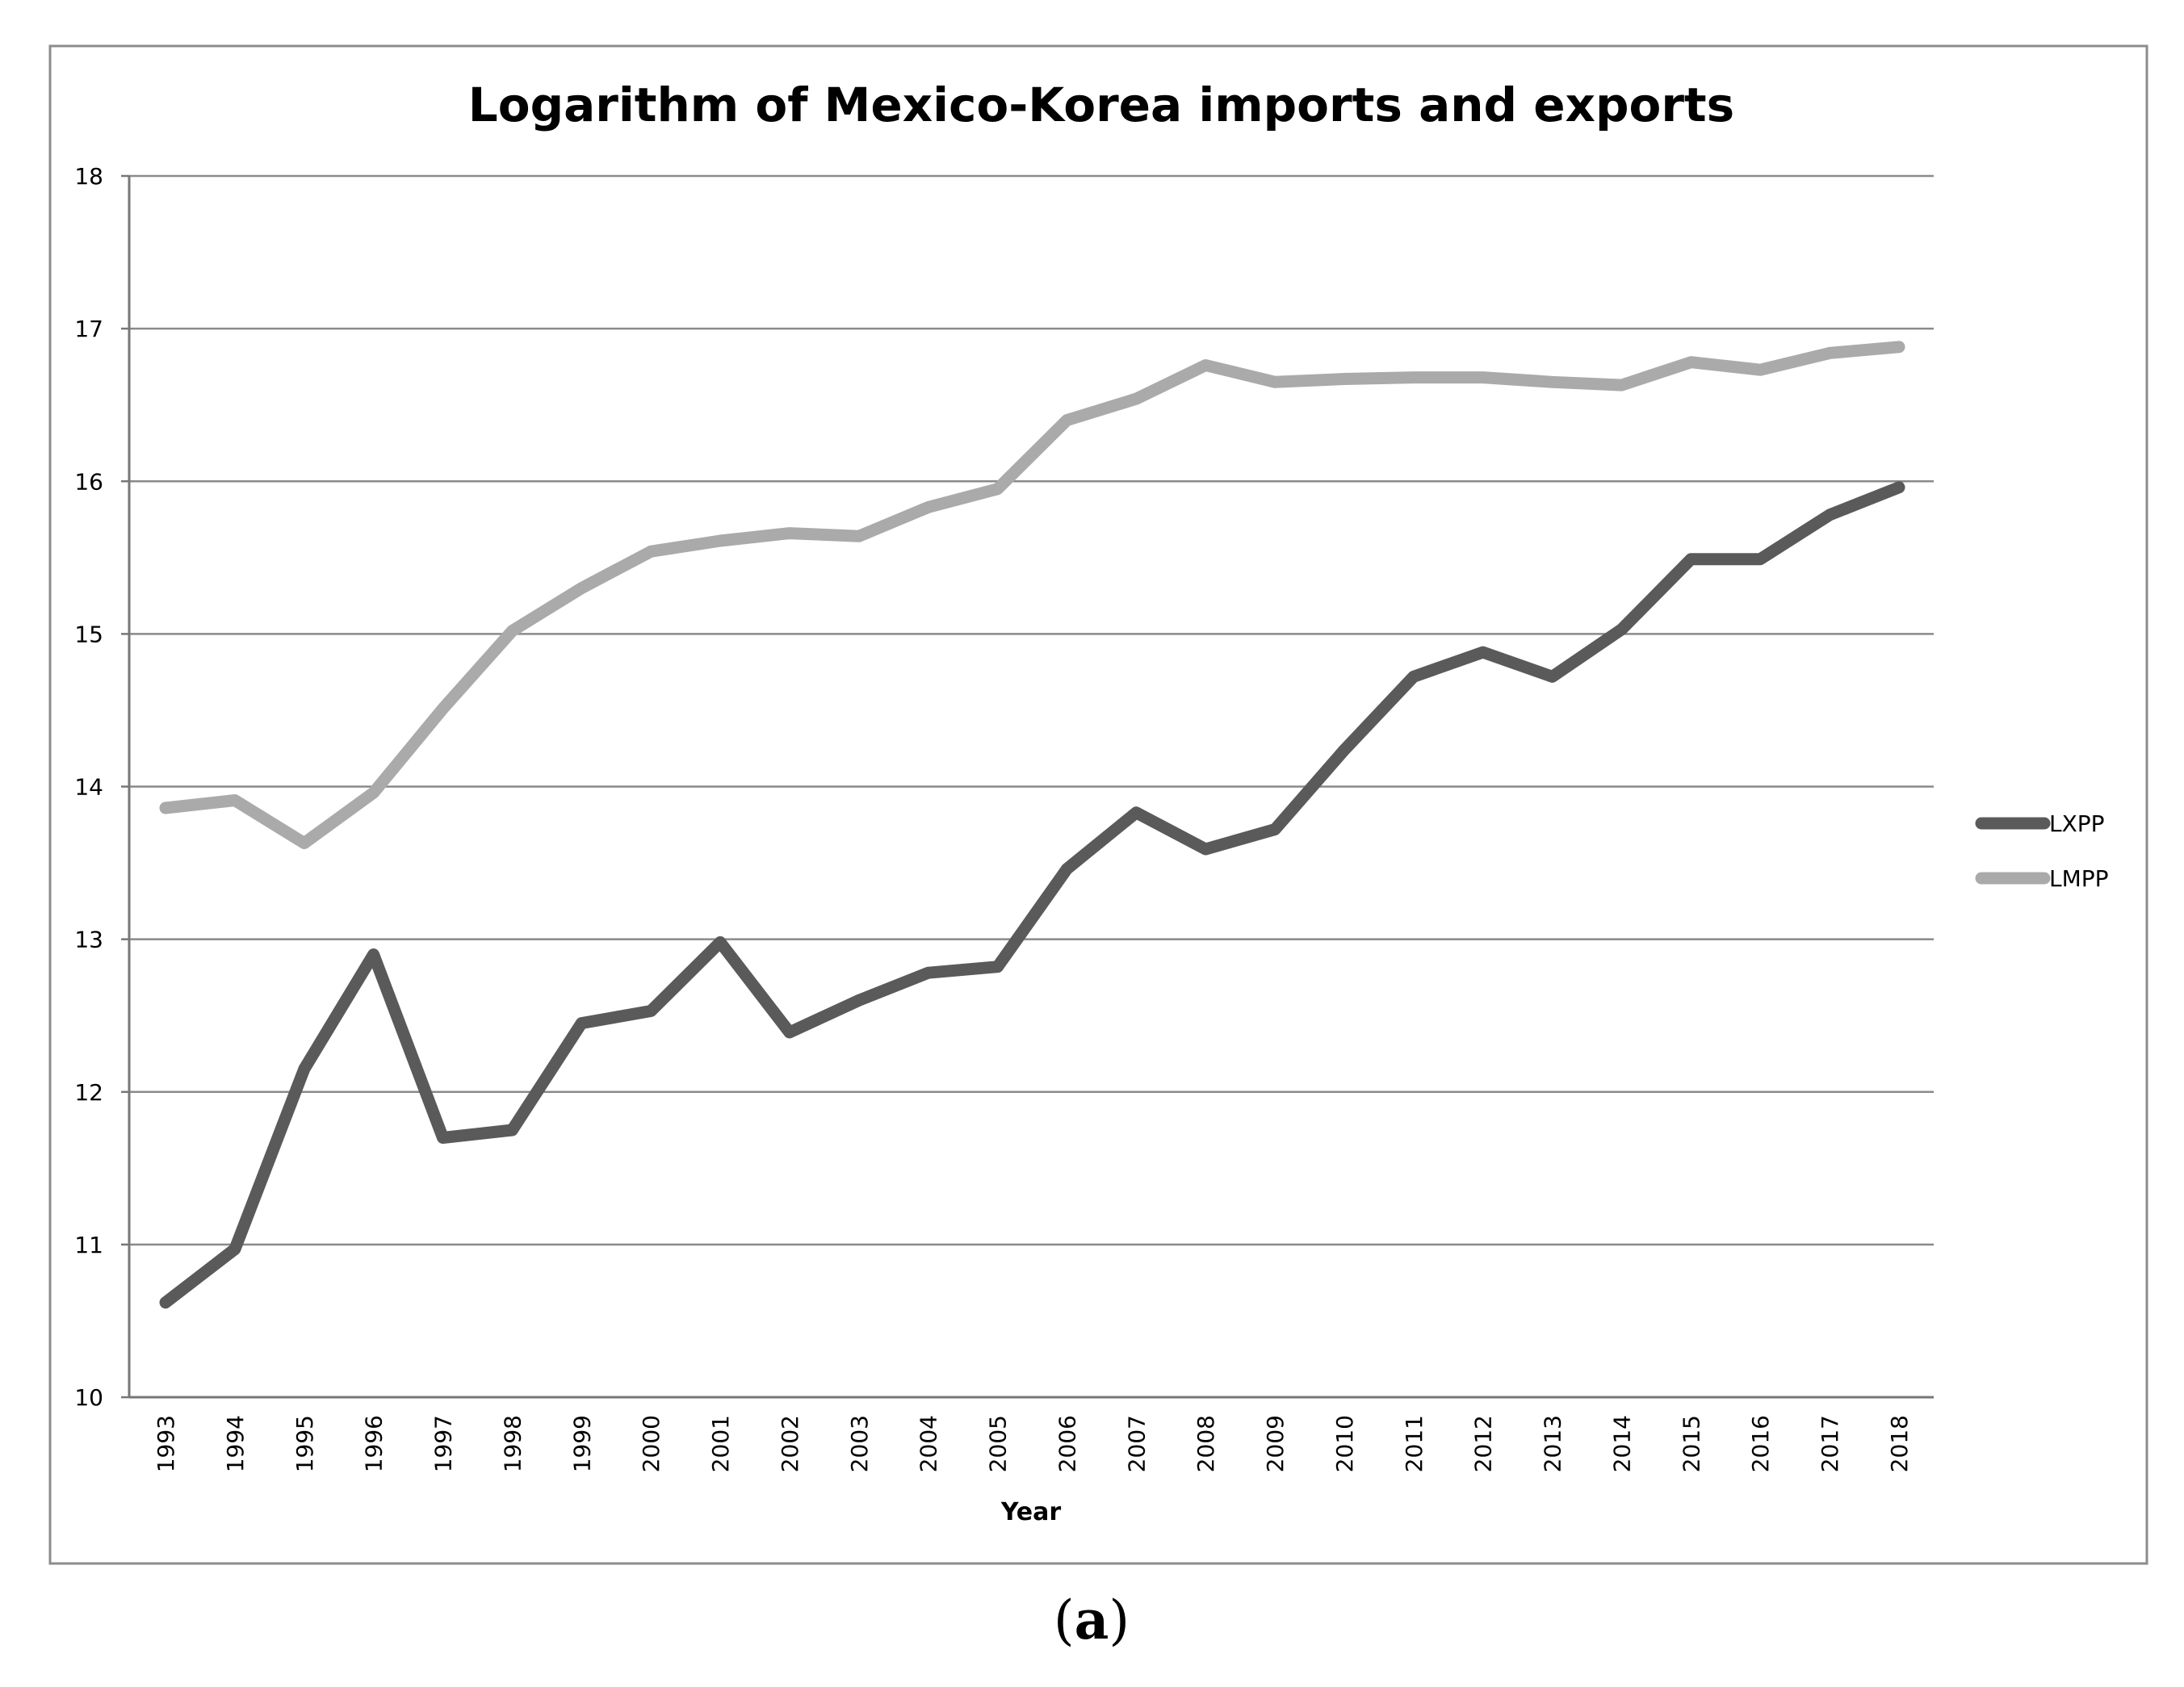  Describe the element at coordinates (1064, 1620) in the screenshot. I see `caption-open-paren: (` at that location.